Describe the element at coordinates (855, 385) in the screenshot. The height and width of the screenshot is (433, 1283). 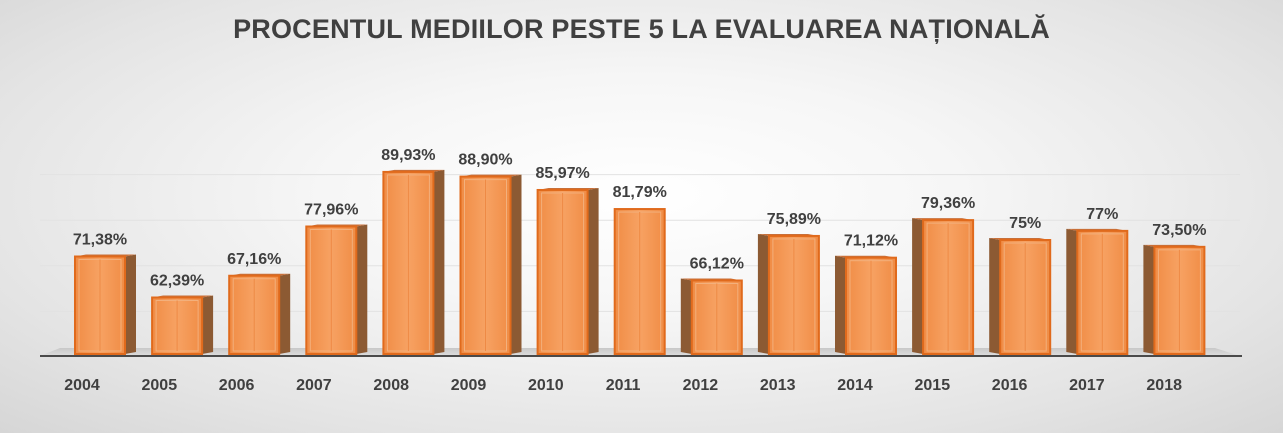
I see `x-tick-label: 2014` at that location.